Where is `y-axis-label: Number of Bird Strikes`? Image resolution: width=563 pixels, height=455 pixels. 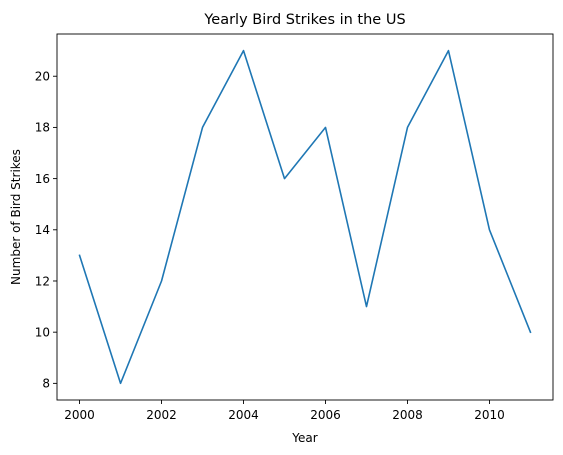
y-axis-label: Number of Bird Strikes is located at coordinates (16, 217).